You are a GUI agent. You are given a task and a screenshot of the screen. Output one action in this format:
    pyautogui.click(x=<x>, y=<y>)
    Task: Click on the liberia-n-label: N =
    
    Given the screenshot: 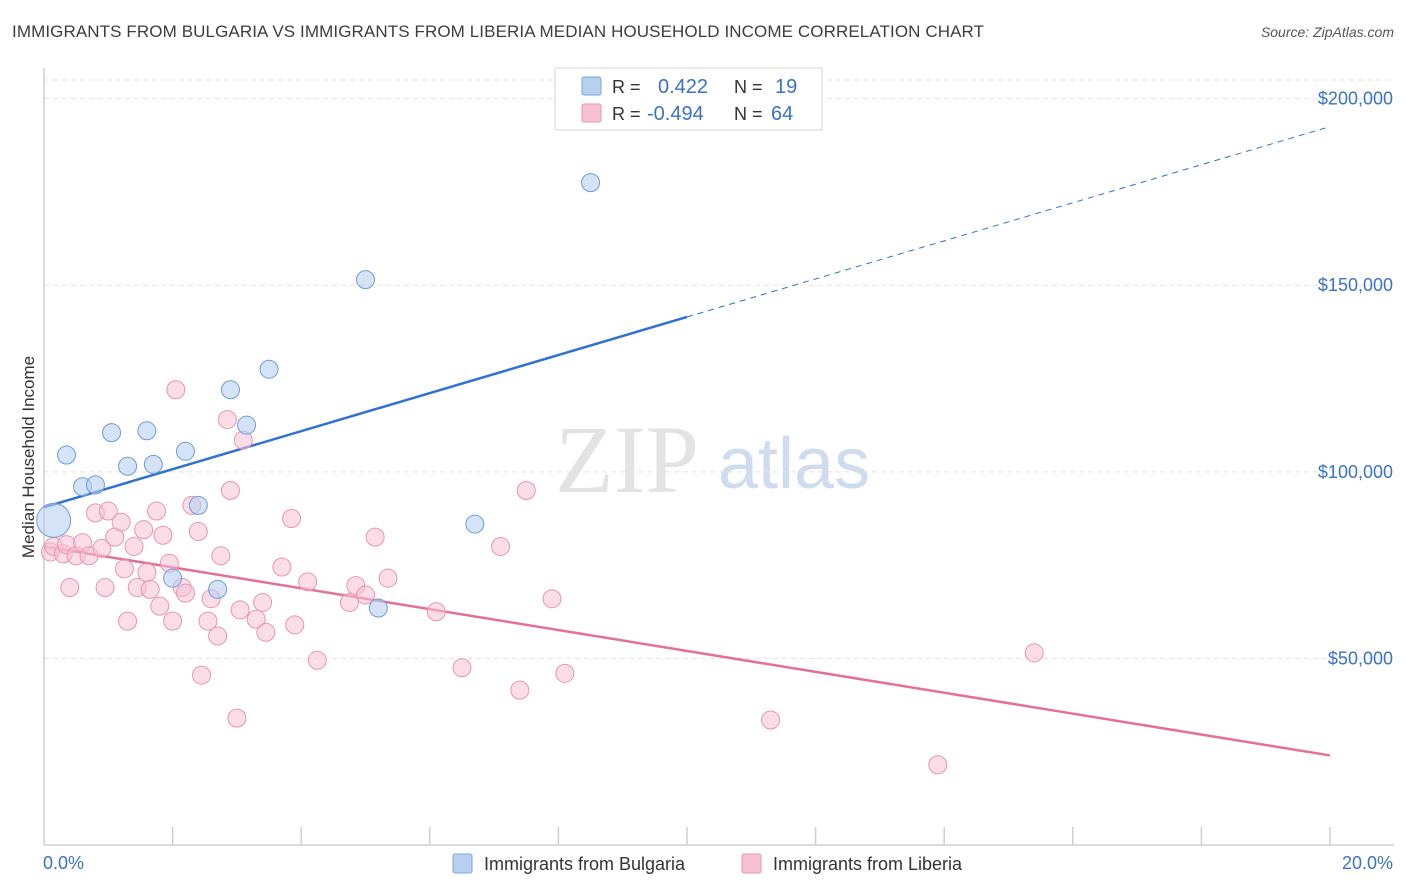 What is the action you would take?
    pyautogui.click(x=748, y=114)
    